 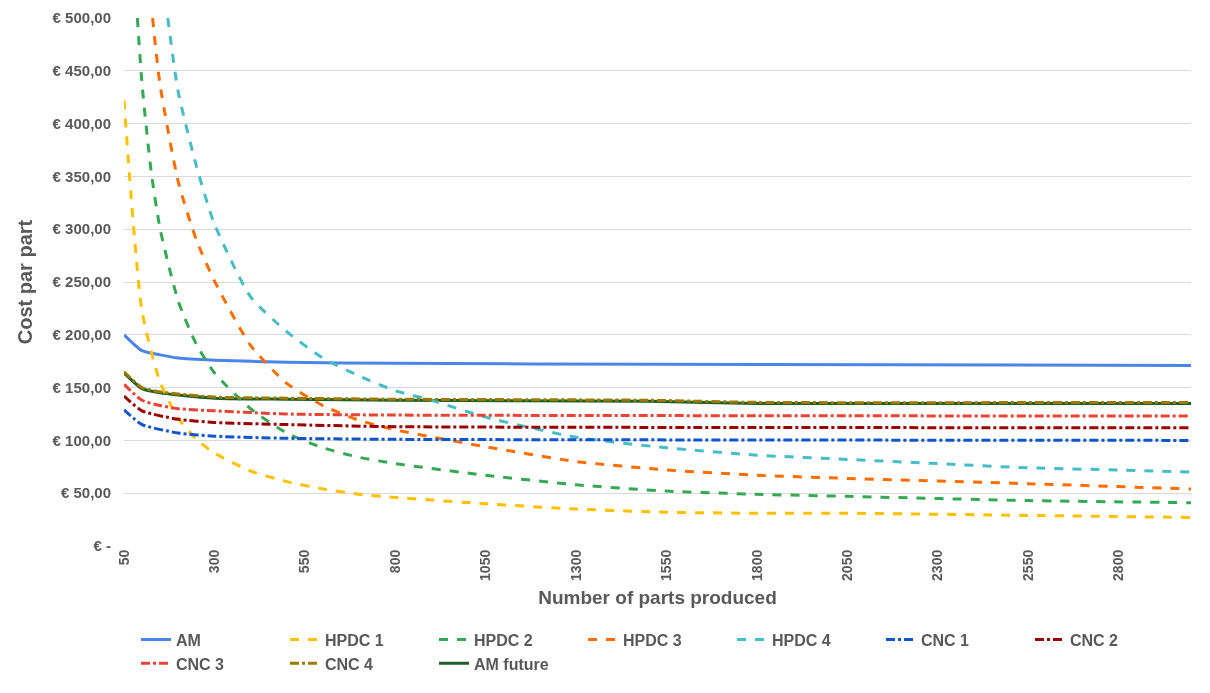 I want to click on x-tick-label: 300, so click(x=213, y=561).